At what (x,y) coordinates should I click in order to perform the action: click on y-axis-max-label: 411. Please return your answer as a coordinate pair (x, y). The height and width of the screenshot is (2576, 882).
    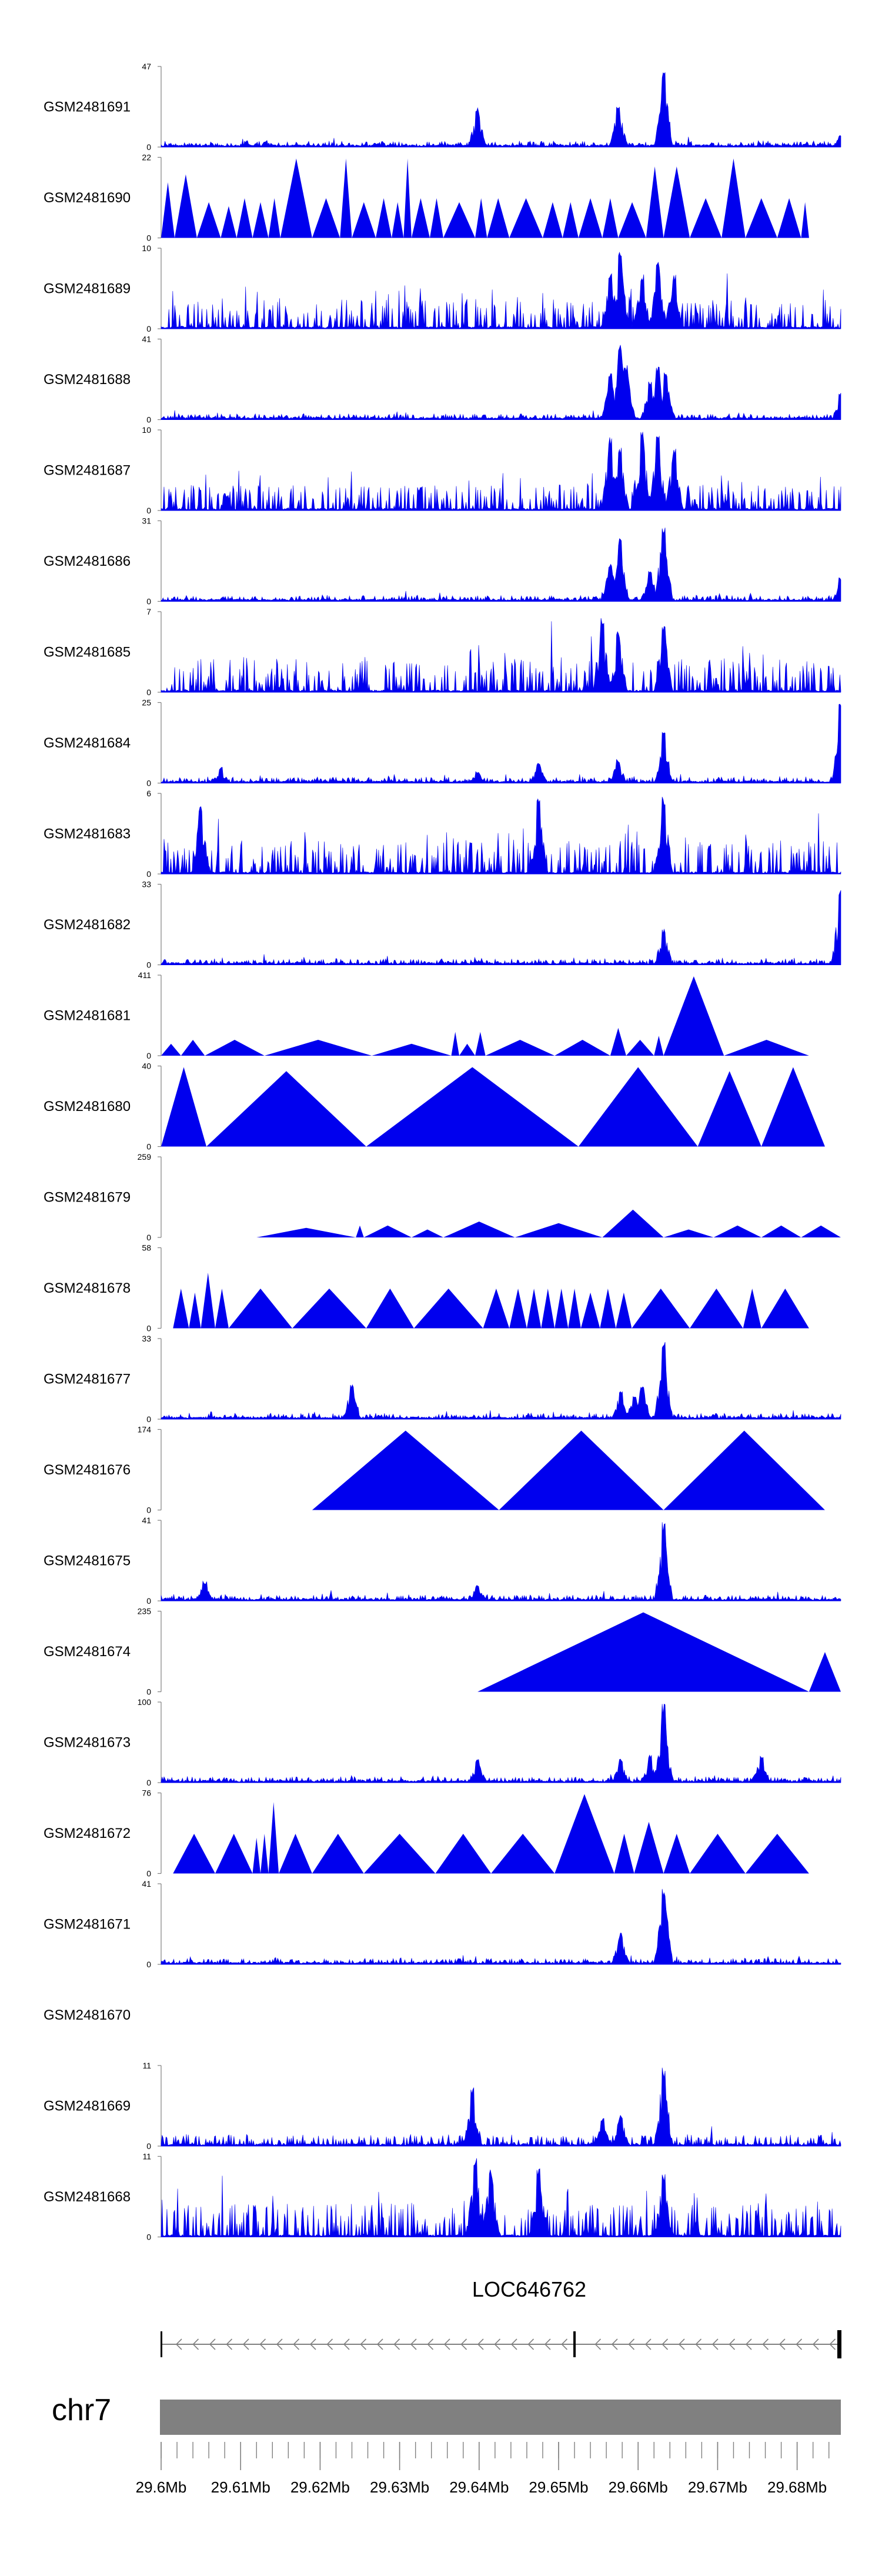
    Looking at the image, I should click on (145, 975).